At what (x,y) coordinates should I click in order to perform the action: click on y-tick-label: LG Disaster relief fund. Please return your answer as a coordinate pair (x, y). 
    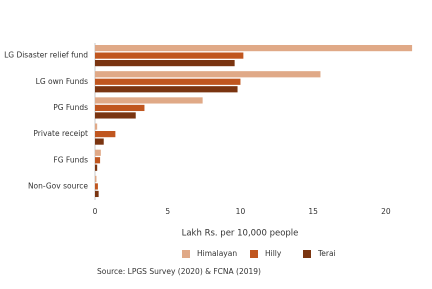
    Looking at the image, I should click on (46, 55).